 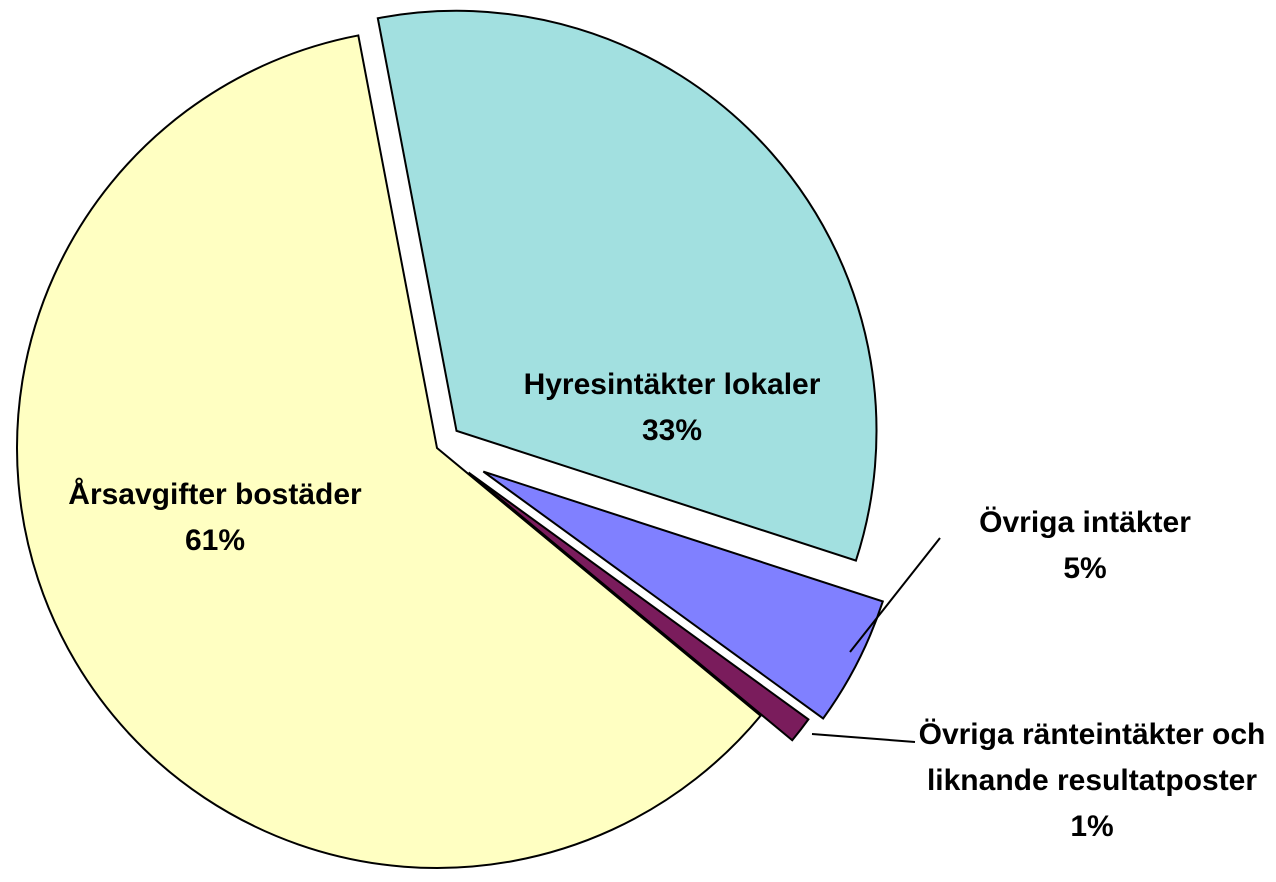 What do you see at coordinates (1085, 546) in the screenshot?
I see `slice-label: Övriga intäkter 5%` at bounding box center [1085, 546].